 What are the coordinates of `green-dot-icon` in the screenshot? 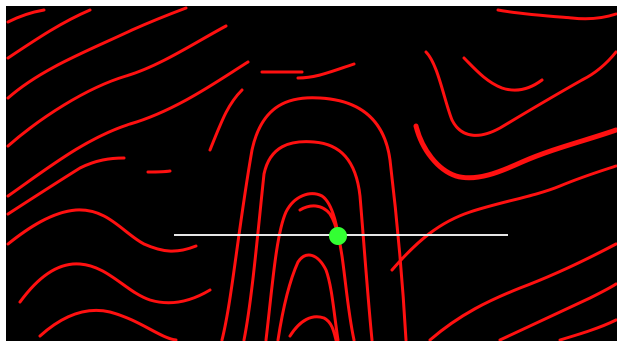 It's located at (338, 236).